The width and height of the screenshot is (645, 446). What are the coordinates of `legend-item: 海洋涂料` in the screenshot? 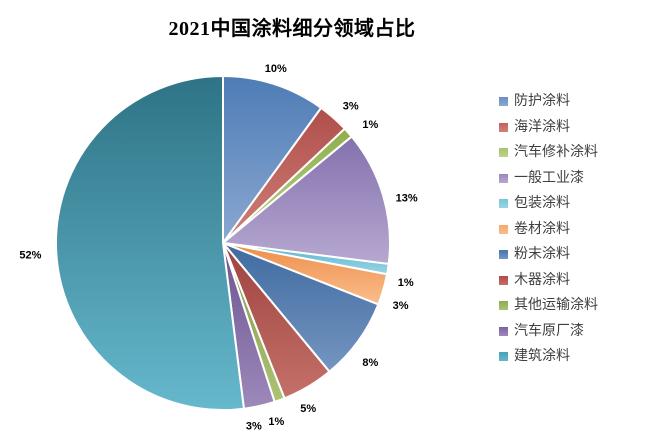 It's located at (548, 127).